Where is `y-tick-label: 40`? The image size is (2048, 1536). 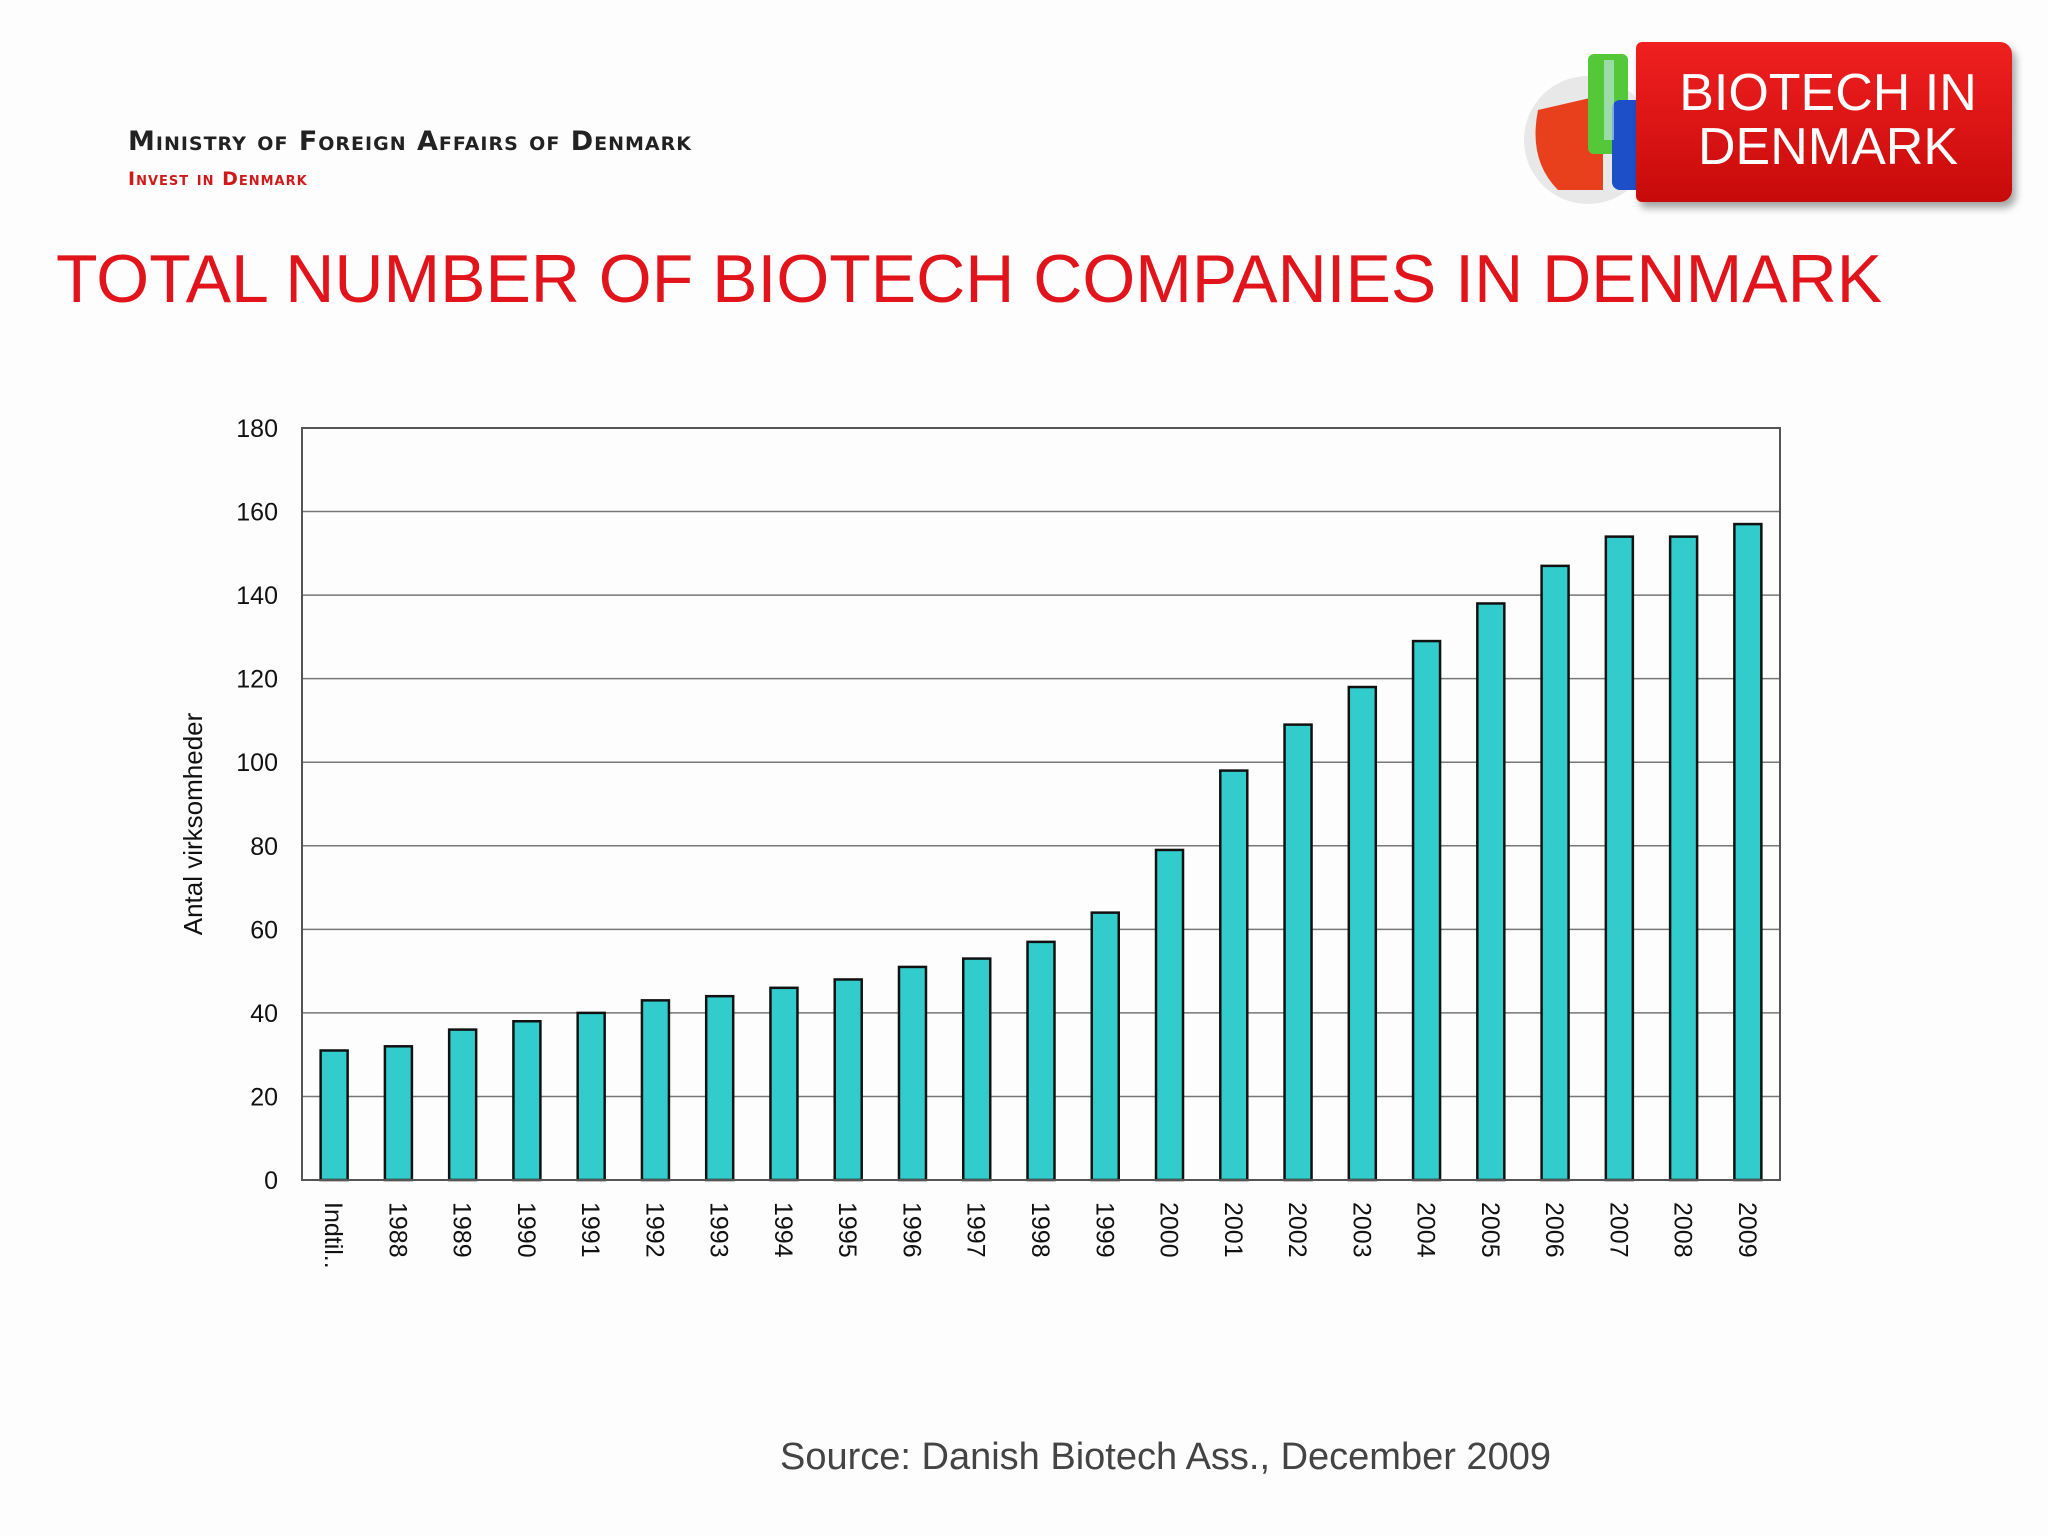 y-tick-label: 40 is located at coordinates (264, 1014).